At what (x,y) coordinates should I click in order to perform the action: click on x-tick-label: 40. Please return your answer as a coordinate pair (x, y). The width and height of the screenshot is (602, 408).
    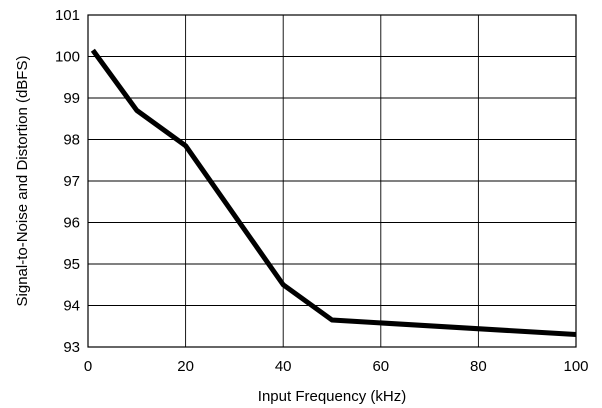
    Looking at the image, I should click on (283, 366).